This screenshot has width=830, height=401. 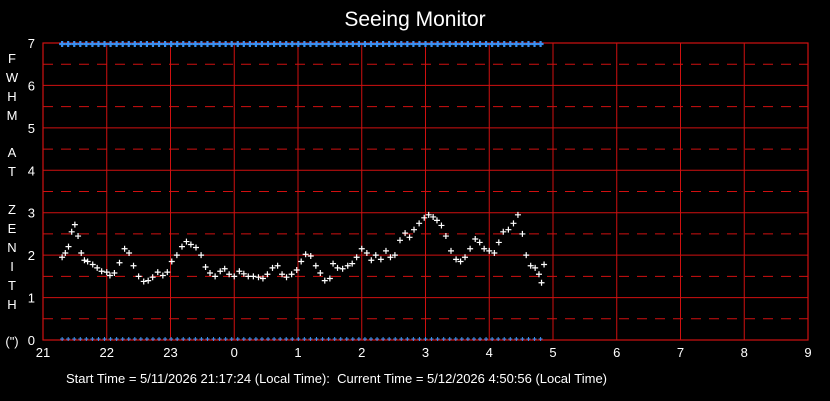 I want to click on x-tick-label: 5, so click(x=552, y=352).